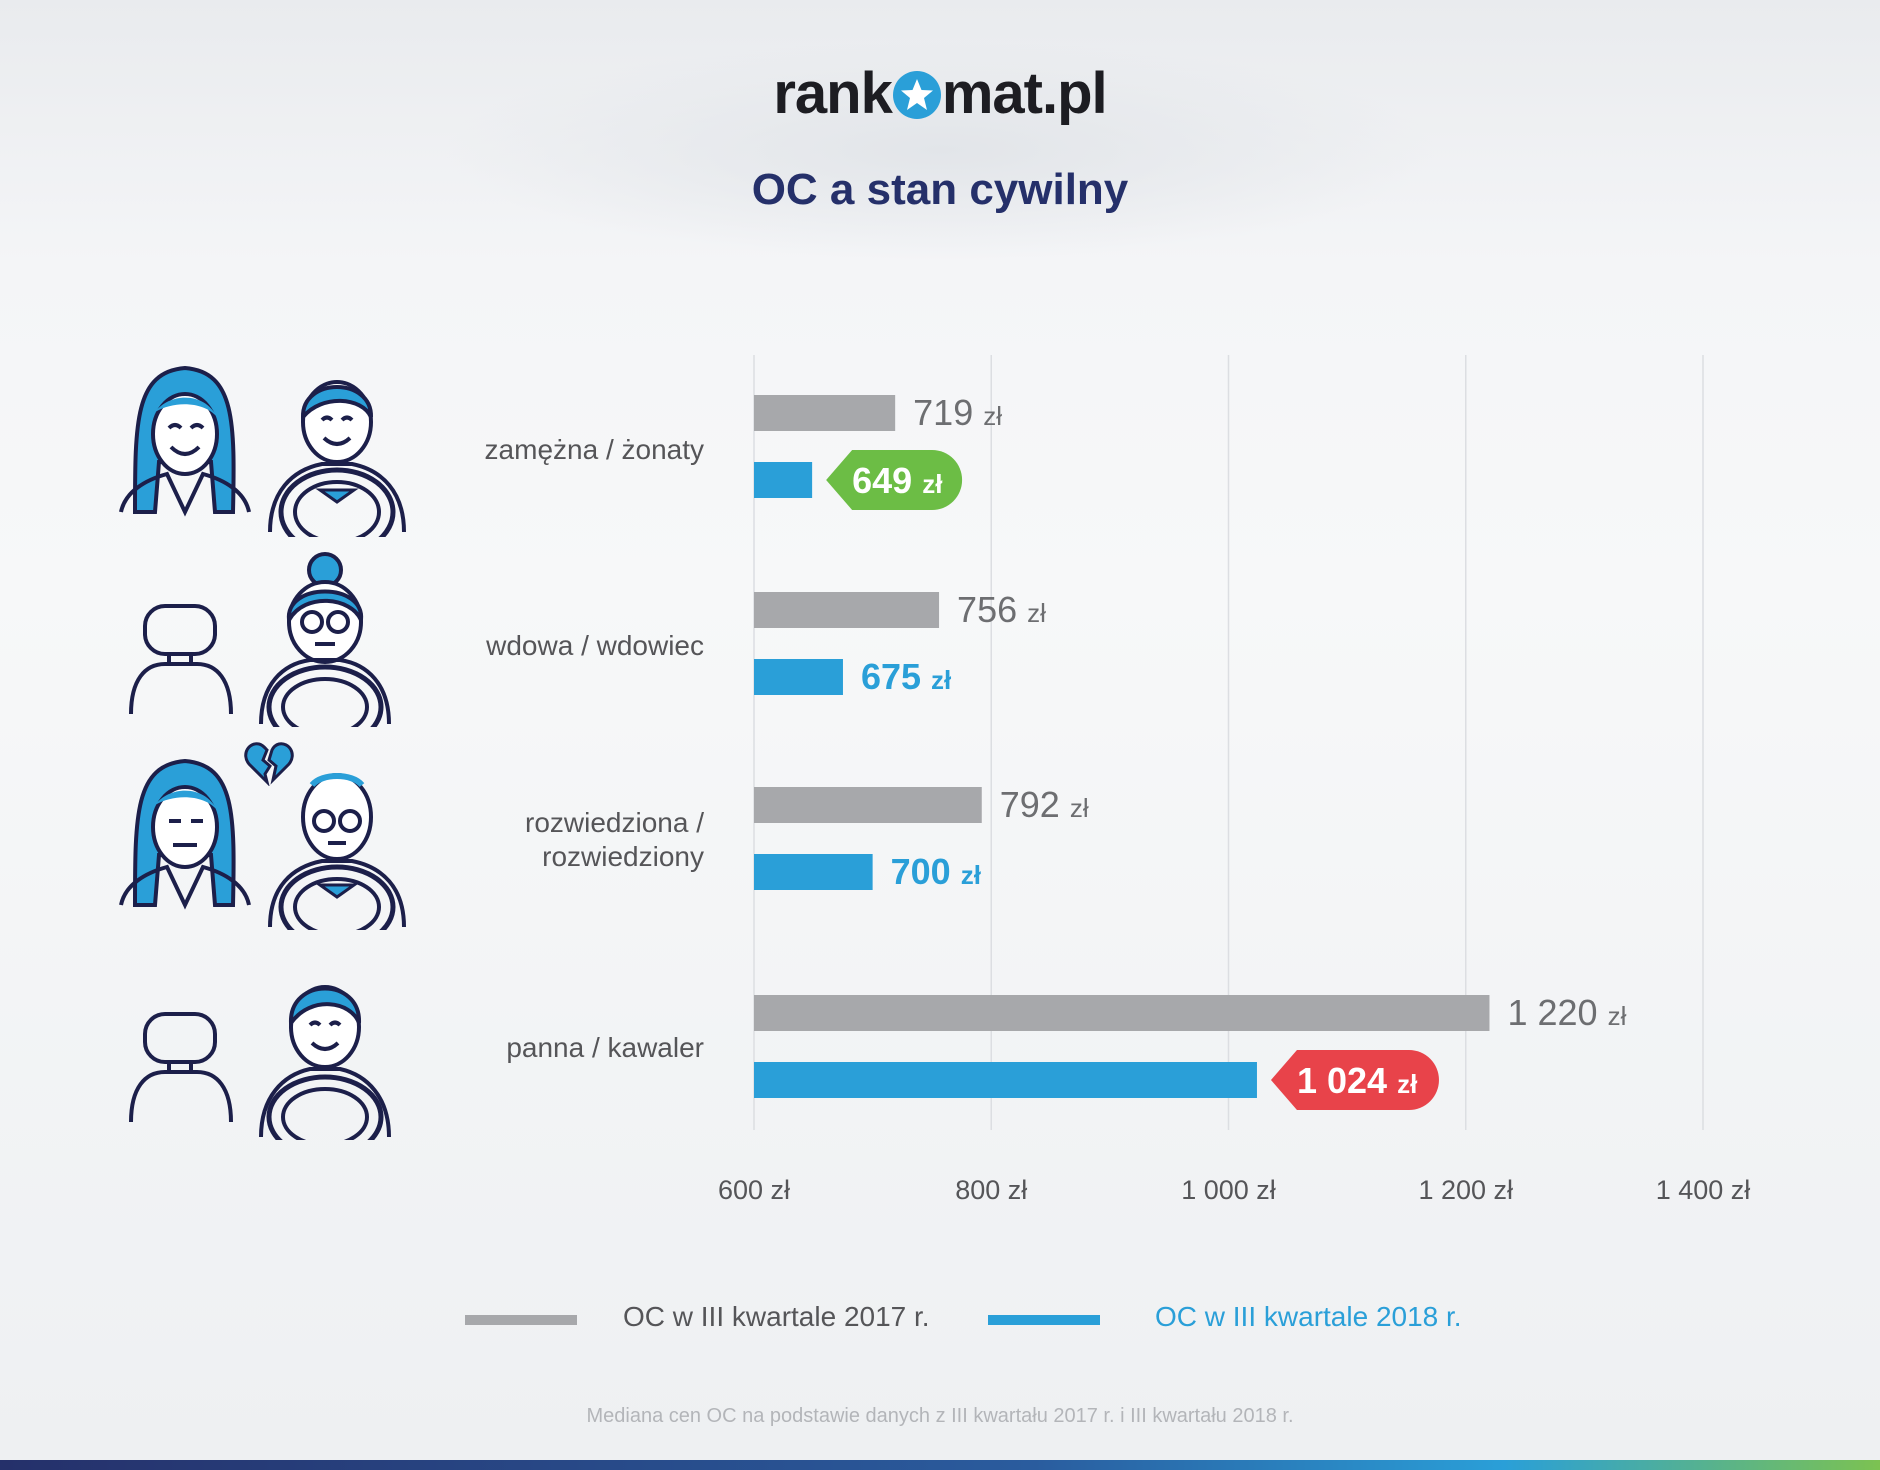 The width and height of the screenshot is (1880, 1470). Describe the element at coordinates (1566, 1012) in the screenshot. I see `value-label-2017: 1 220 zł` at that location.